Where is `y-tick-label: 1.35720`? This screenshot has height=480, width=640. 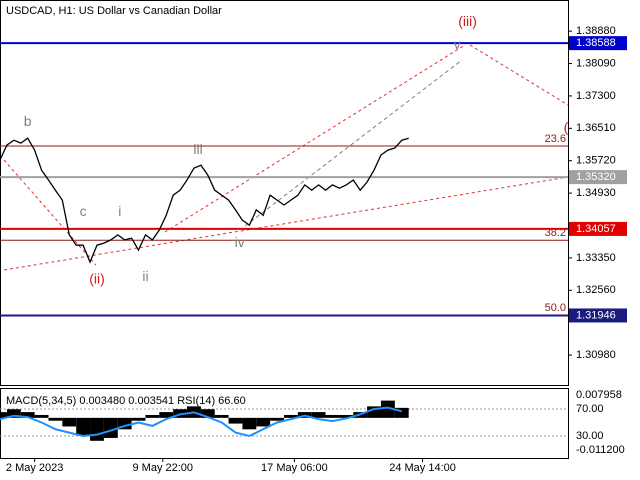 y-tick-label: 1.35720 is located at coordinates (596, 161).